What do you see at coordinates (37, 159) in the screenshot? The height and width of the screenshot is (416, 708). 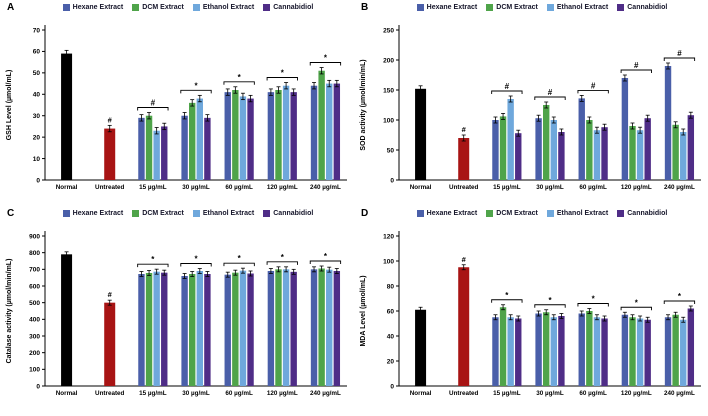 I see `svg-text: 10` at bounding box center [37, 159].